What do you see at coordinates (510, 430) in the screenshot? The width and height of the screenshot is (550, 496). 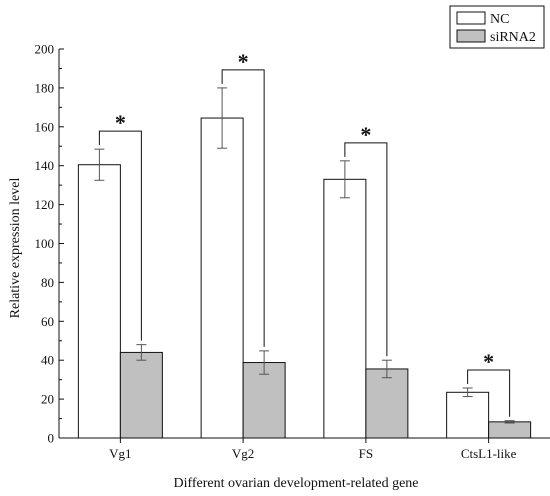 I see `bar-sirna2-ctsl1-like` at bounding box center [510, 430].